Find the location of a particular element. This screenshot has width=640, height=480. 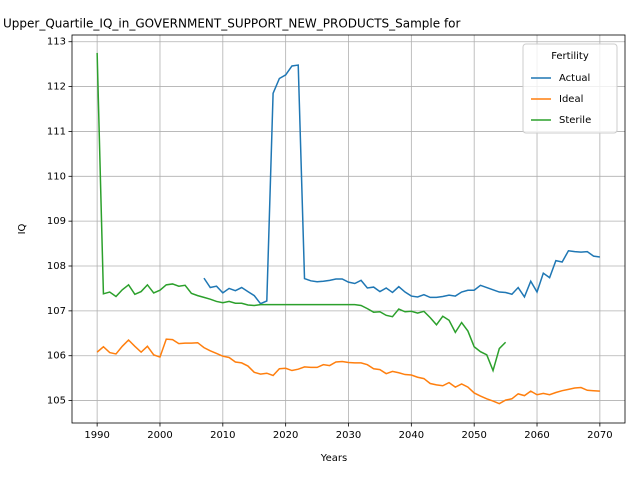

x-tick-label: 1990 is located at coordinates (96, 435).